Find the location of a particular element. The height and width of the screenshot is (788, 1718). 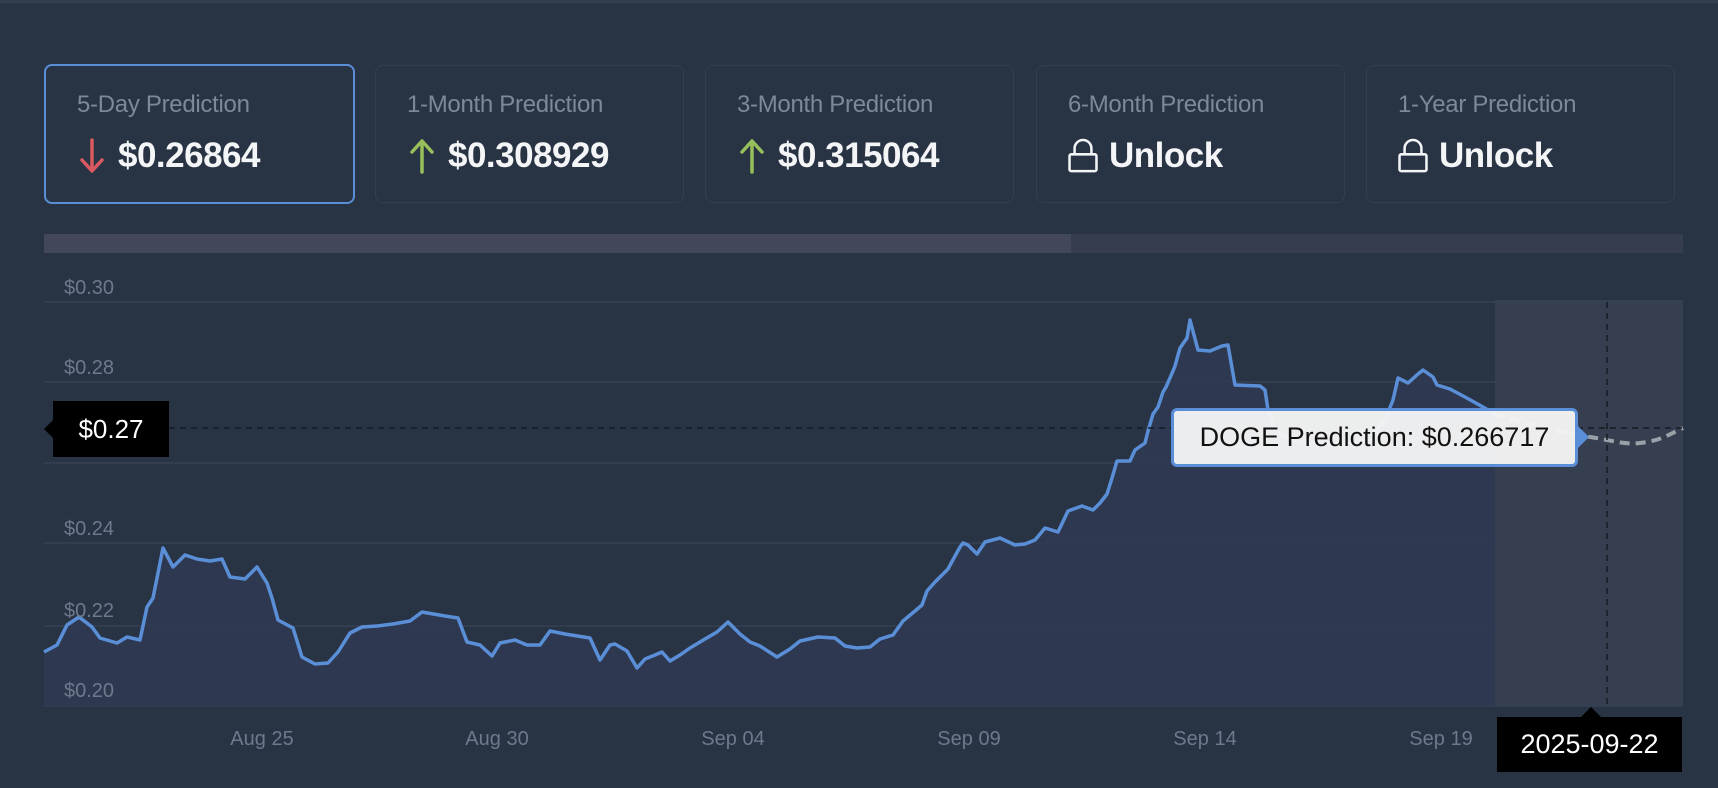

y-tick-label: $0.20 is located at coordinates (89, 691).